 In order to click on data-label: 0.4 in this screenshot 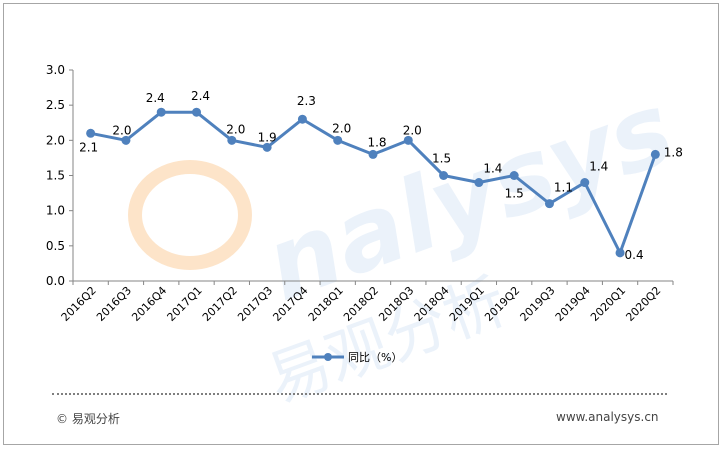, I will do `click(634, 255)`.